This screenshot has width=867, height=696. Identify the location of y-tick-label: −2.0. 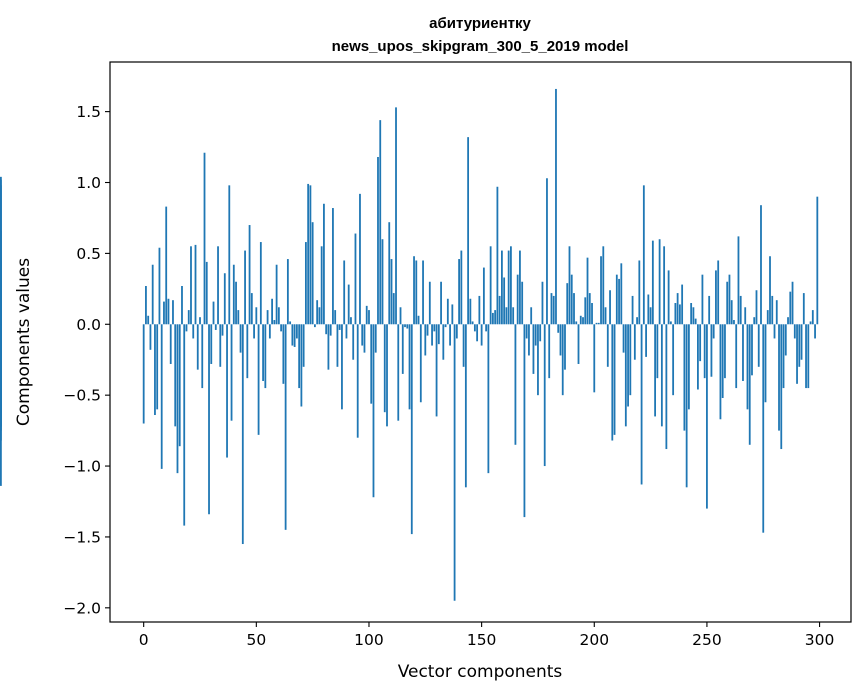
(82, 608).